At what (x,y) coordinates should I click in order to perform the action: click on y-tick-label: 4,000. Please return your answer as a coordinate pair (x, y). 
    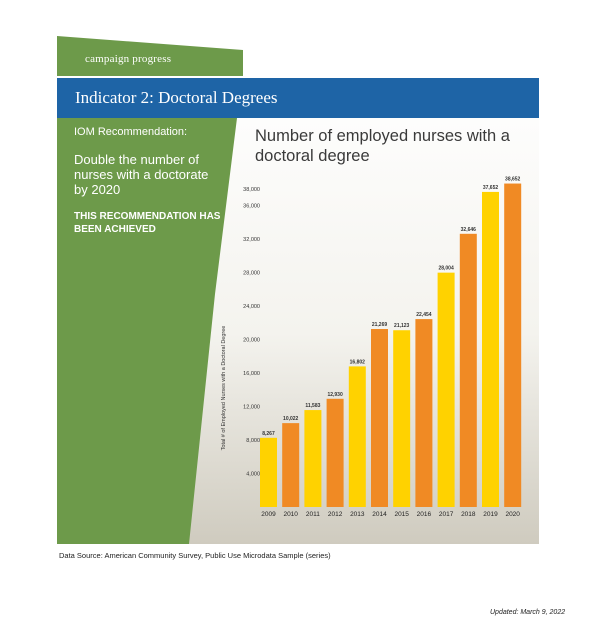
    Looking at the image, I should click on (253, 475).